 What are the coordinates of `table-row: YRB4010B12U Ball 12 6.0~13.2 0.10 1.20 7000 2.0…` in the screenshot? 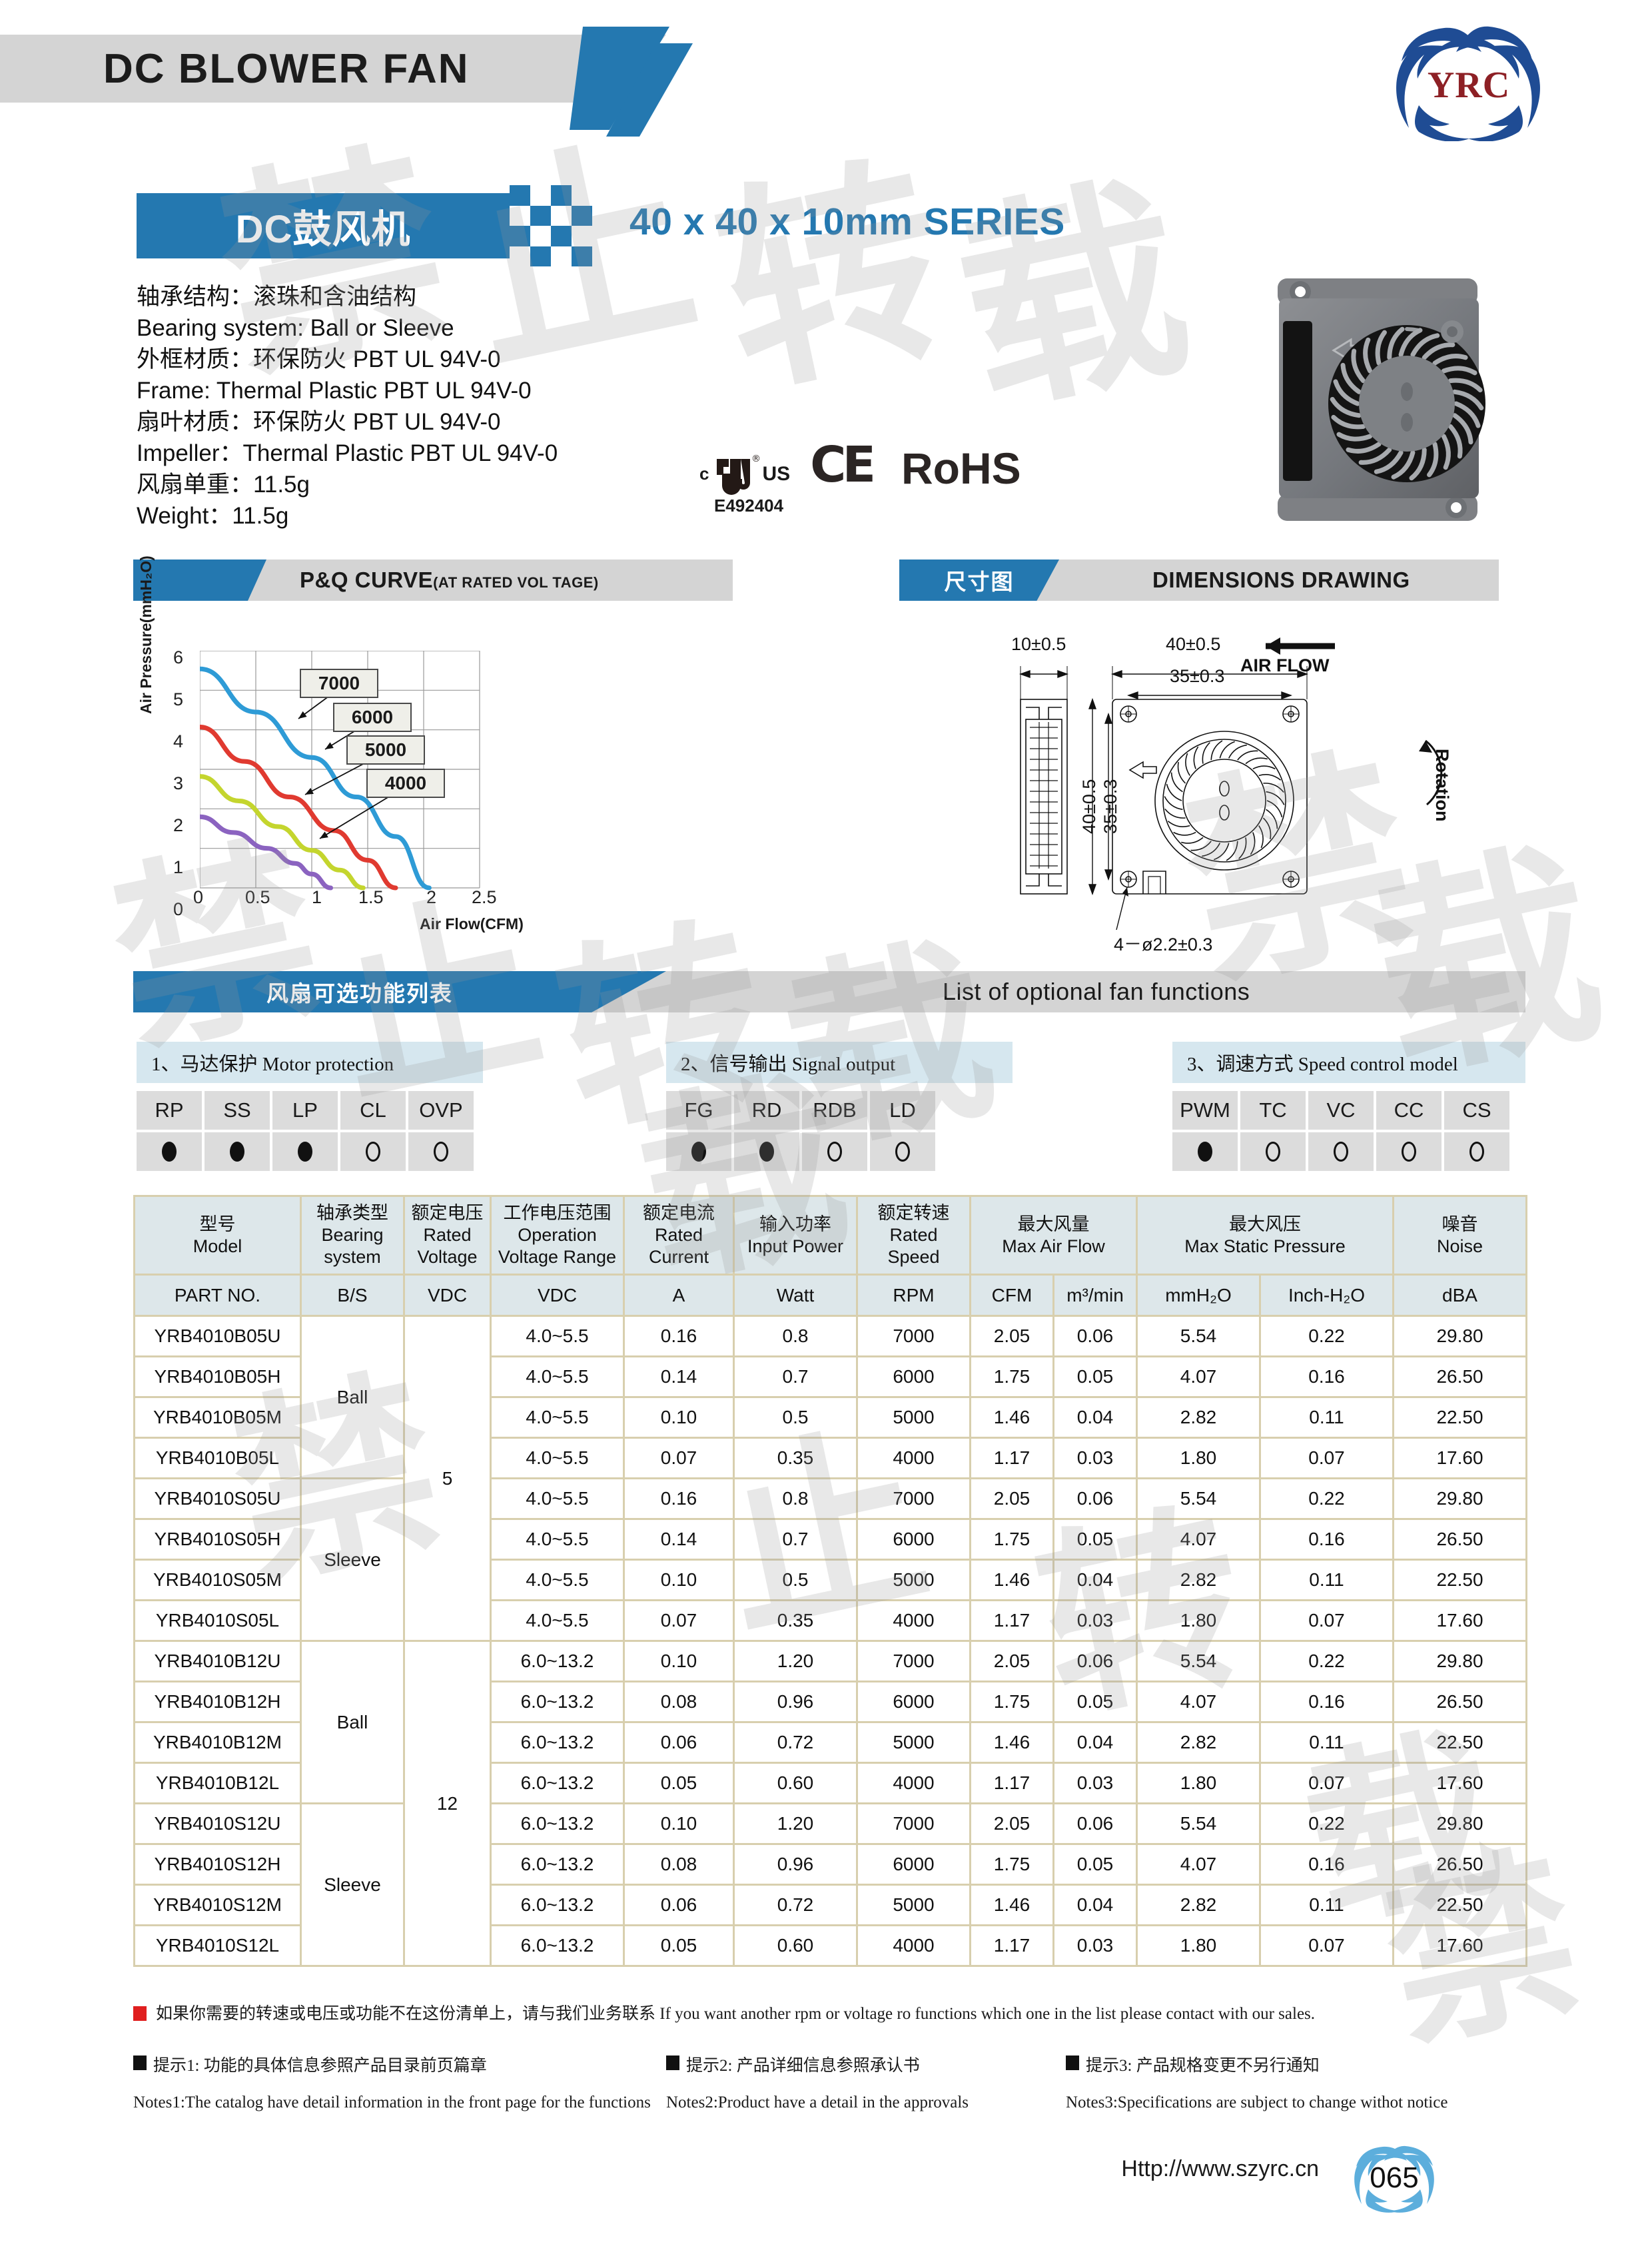 It's located at (830, 1803).